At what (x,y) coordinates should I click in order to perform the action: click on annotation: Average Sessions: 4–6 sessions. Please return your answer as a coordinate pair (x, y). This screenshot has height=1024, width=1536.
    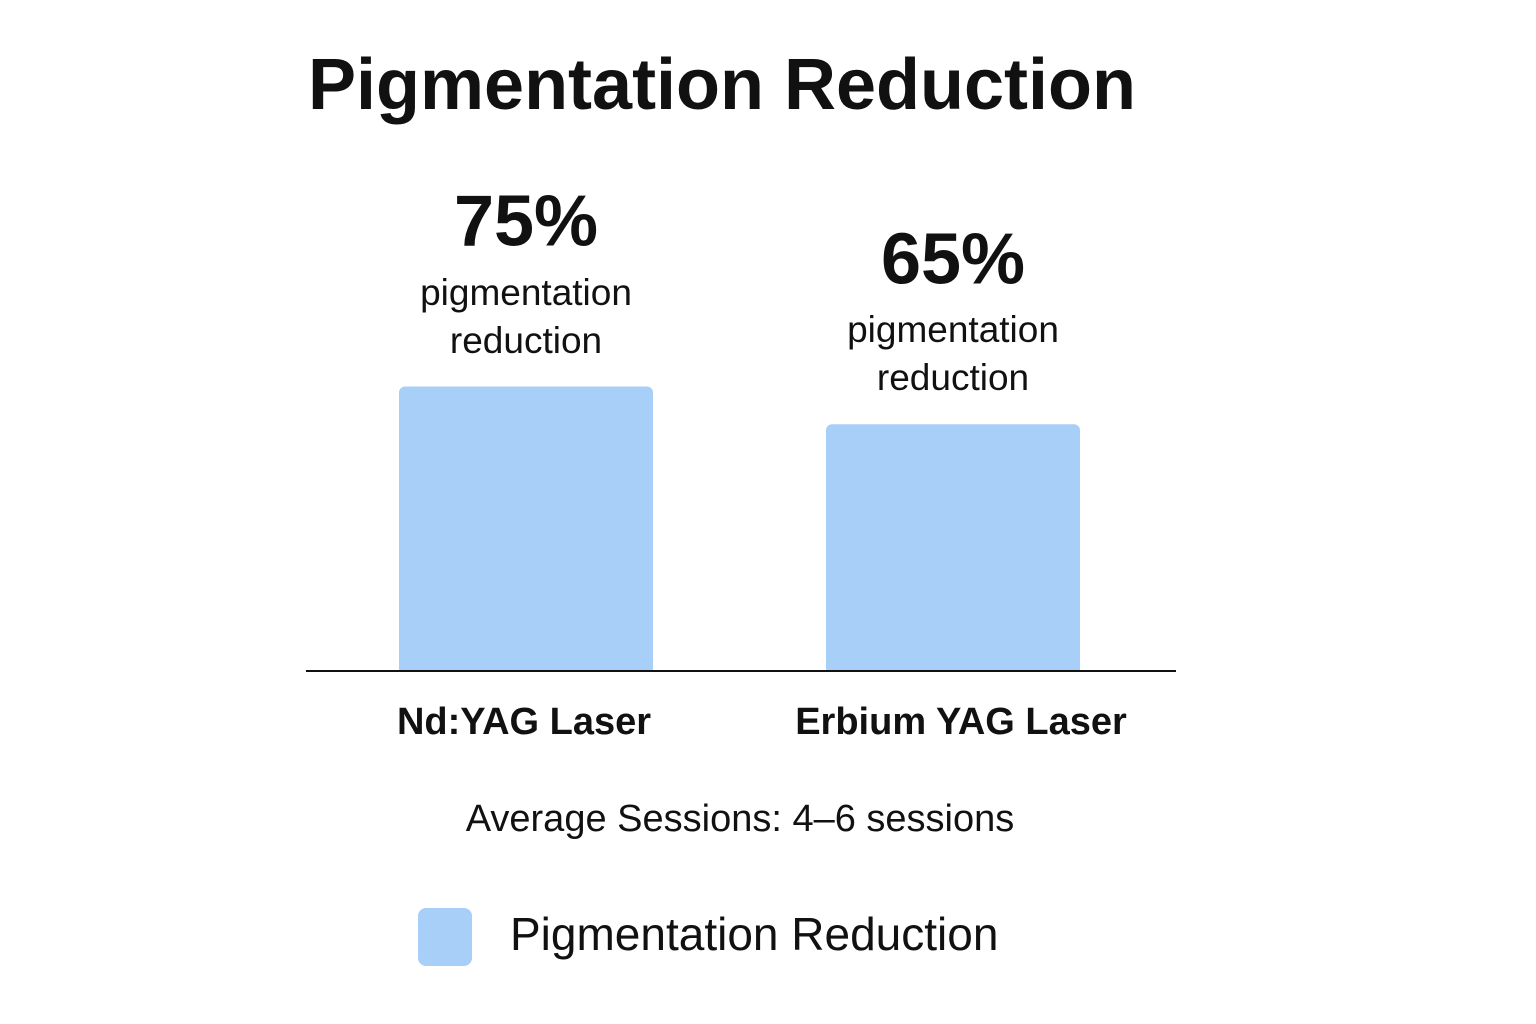
    Looking at the image, I should click on (740, 819).